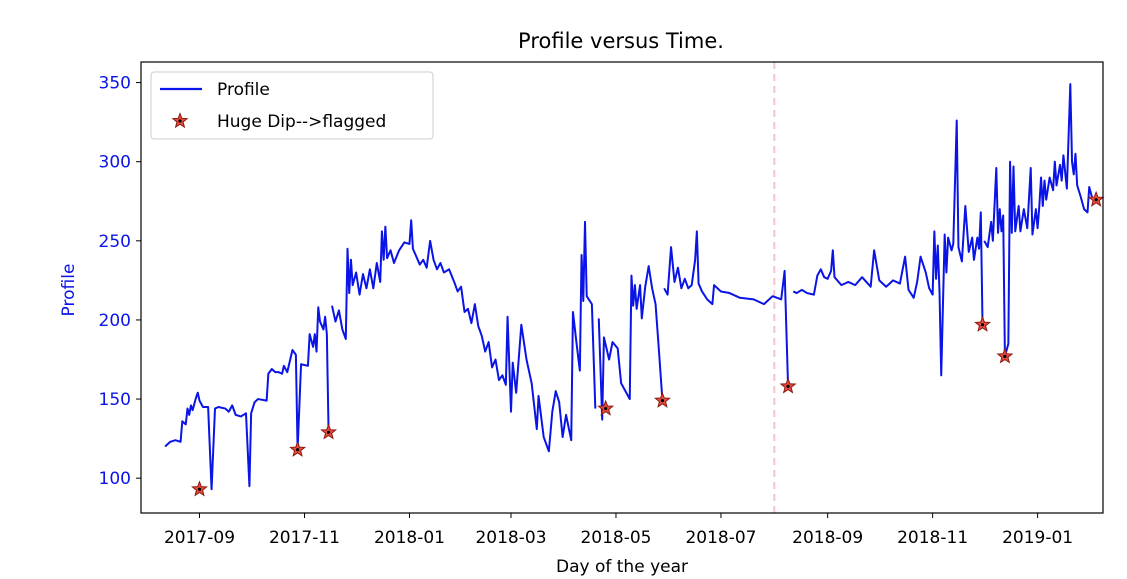 This screenshot has width=1127, height=579. Describe the element at coordinates (621, 41) in the screenshot. I see `chart-title: Profile versus Time.` at that location.